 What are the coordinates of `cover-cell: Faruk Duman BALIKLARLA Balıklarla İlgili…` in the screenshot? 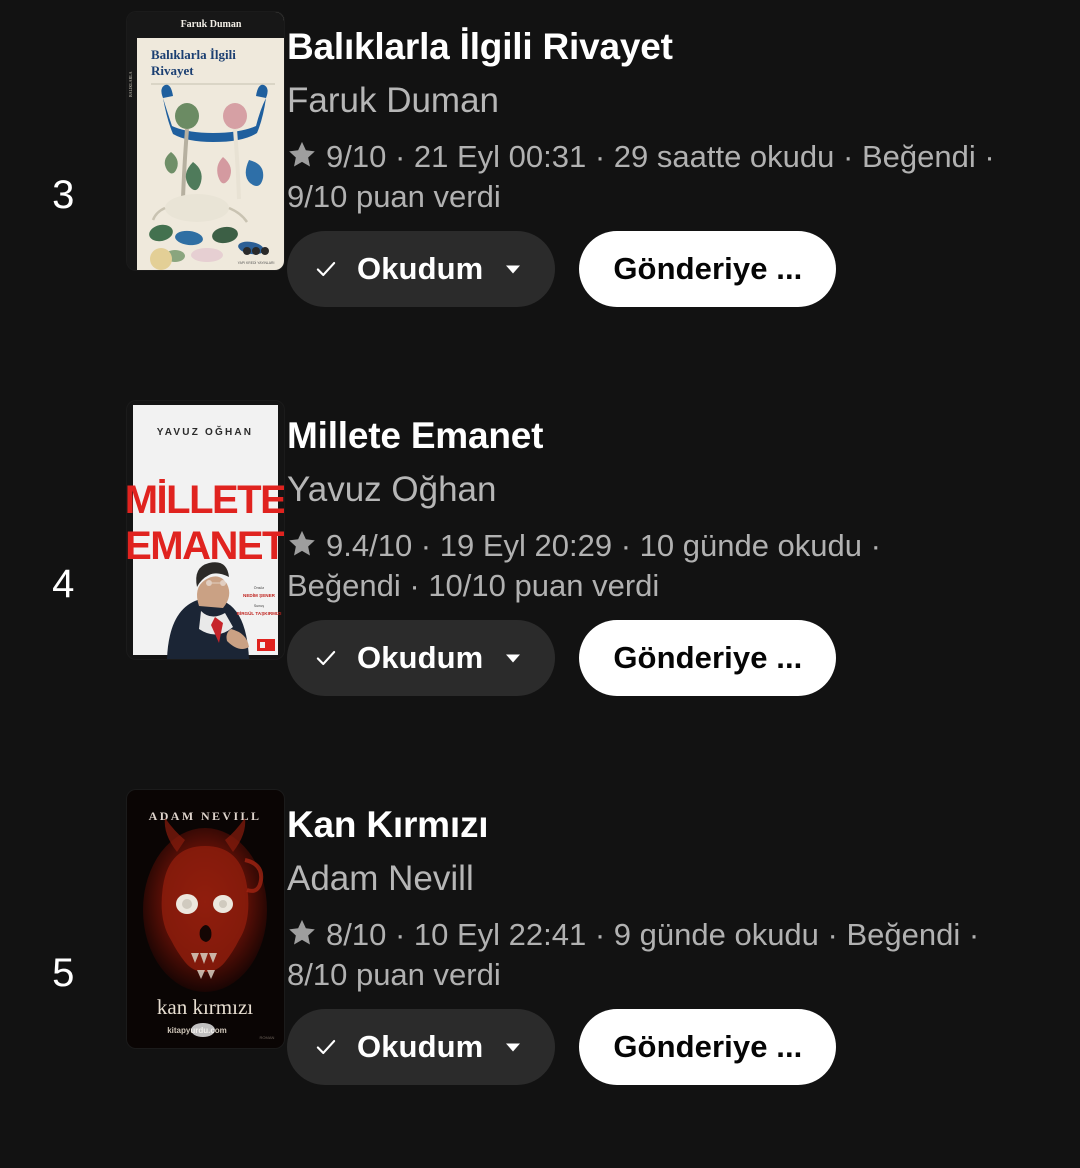 It's located at (207, 135).